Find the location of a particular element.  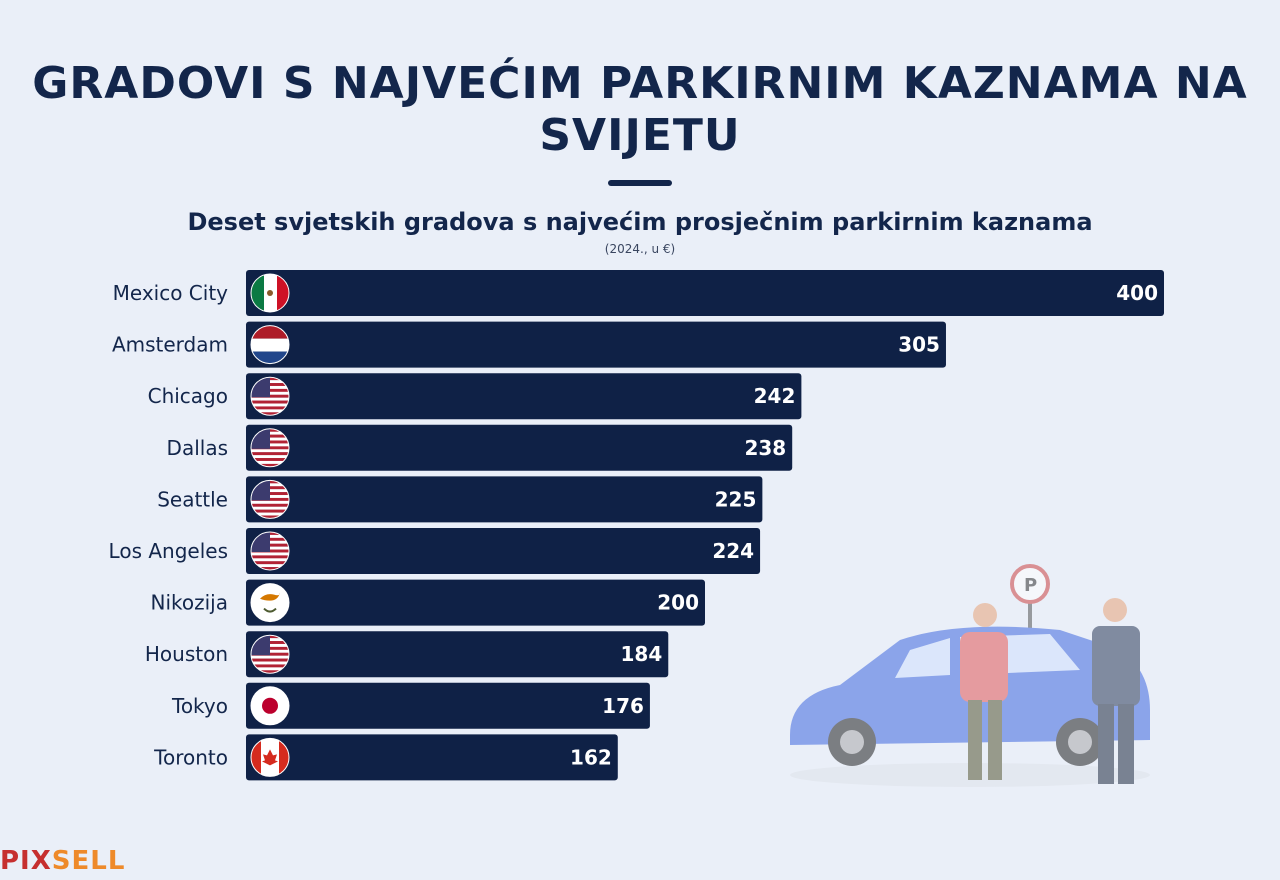

unit-note: (2024., u €) is located at coordinates (640, 249).